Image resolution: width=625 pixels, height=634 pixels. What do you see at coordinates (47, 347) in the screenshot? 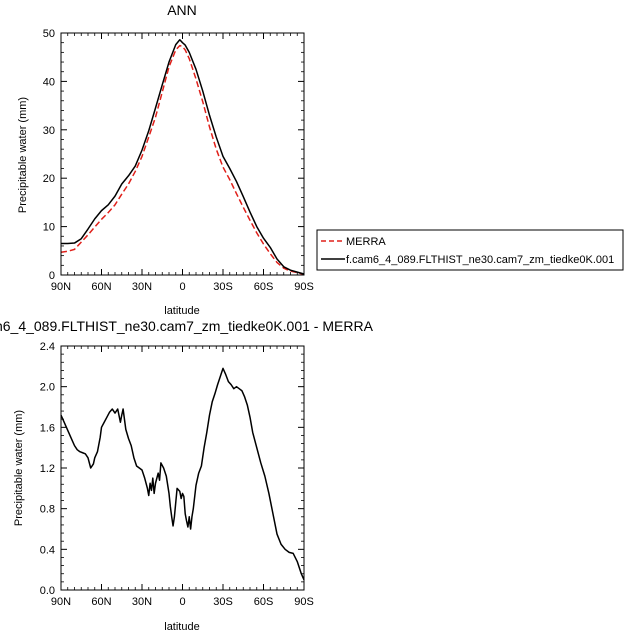
I see `y-tick-label-1-6: 2.4` at bounding box center [47, 347].